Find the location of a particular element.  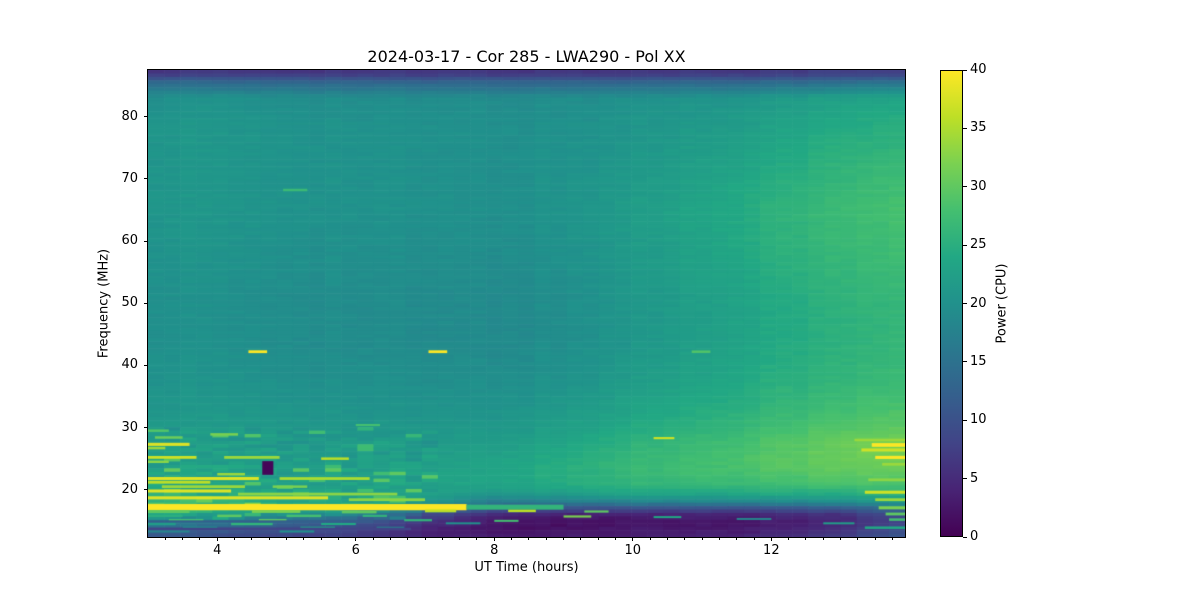

x-tick-label: 8 is located at coordinates (494, 550).